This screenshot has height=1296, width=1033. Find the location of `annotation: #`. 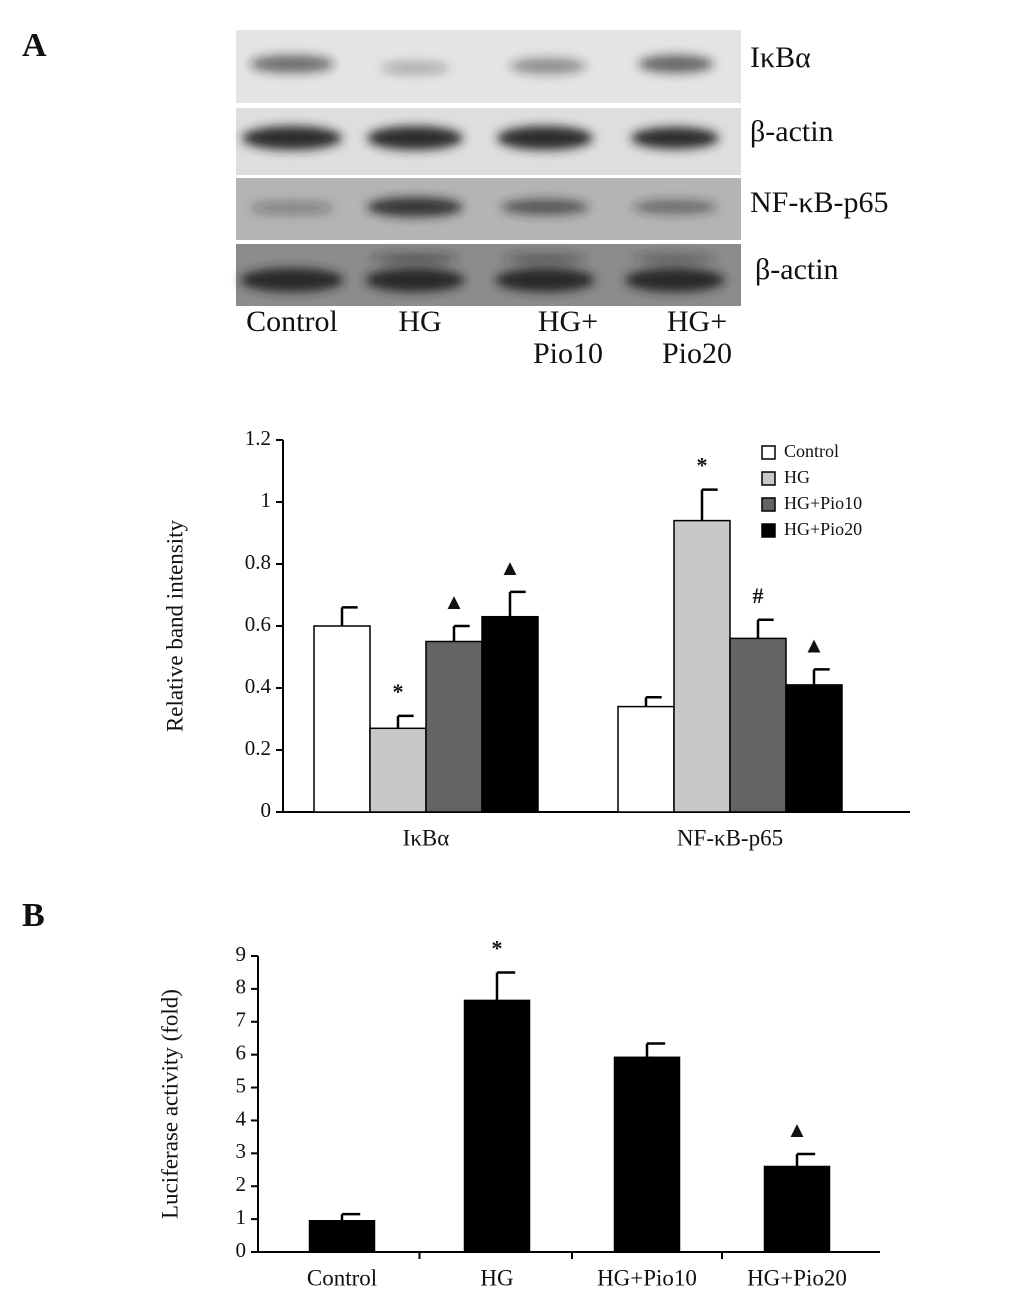

annotation: # is located at coordinates (758, 595).